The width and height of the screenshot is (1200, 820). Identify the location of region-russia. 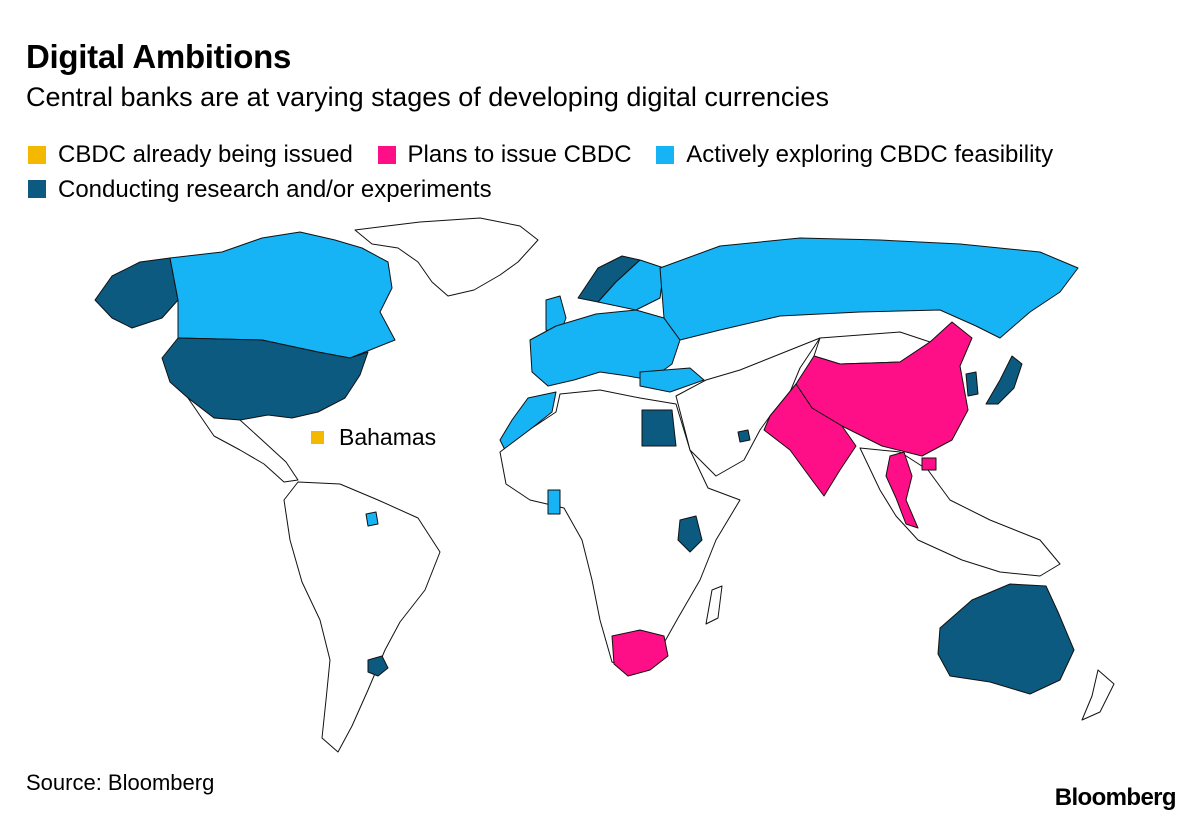
(869, 289).